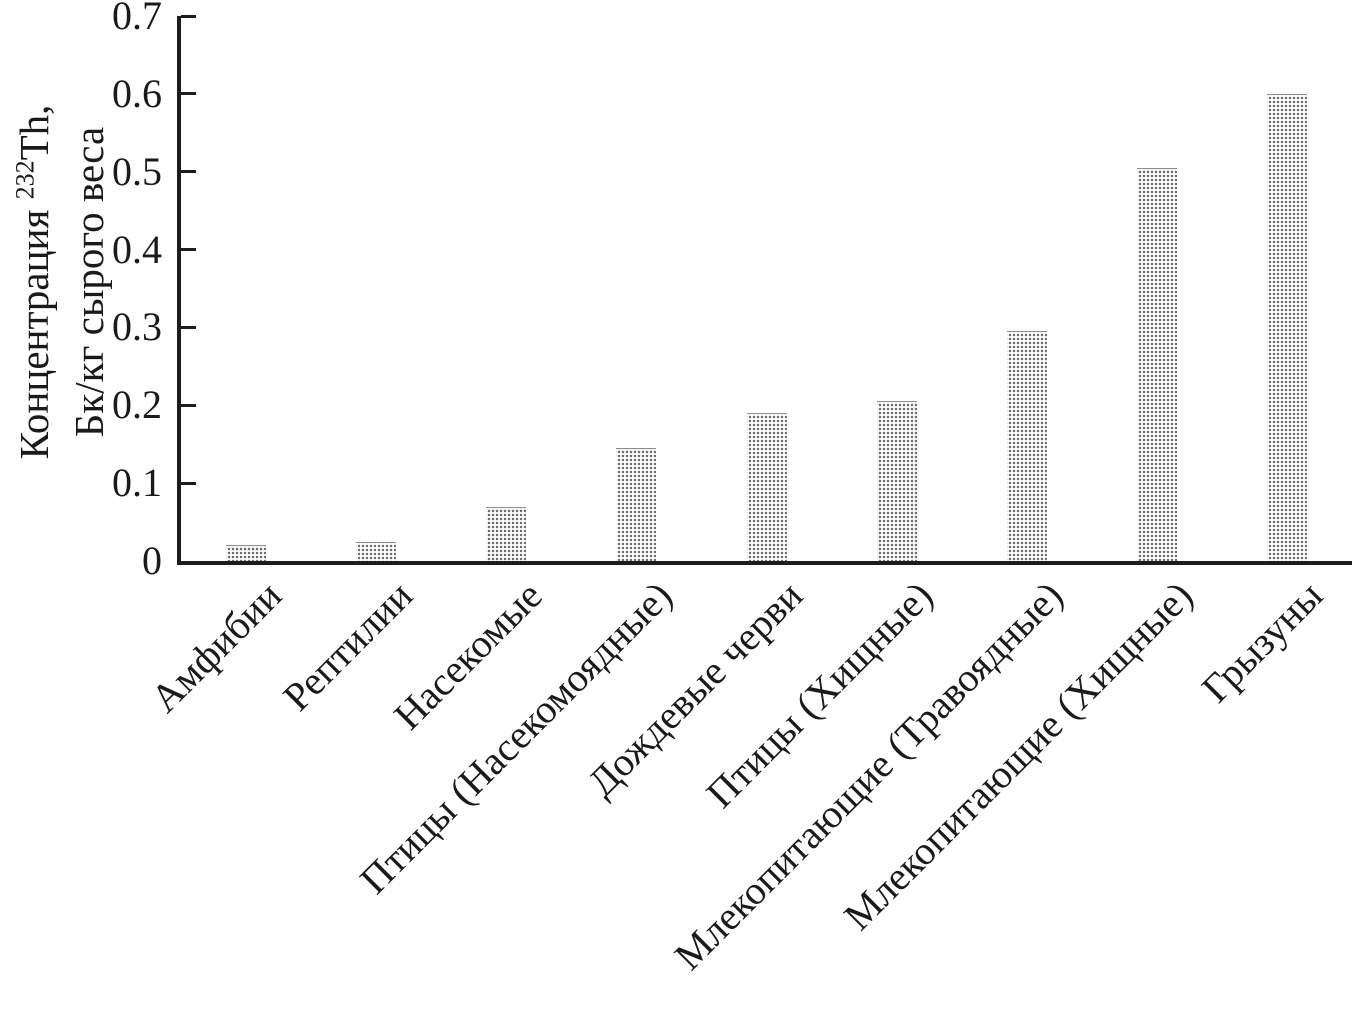 The image size is (1355, 1012). Describe the element at coordinates (152, 560) in the screenshot. I see `y-tick-label: 0` at that location.